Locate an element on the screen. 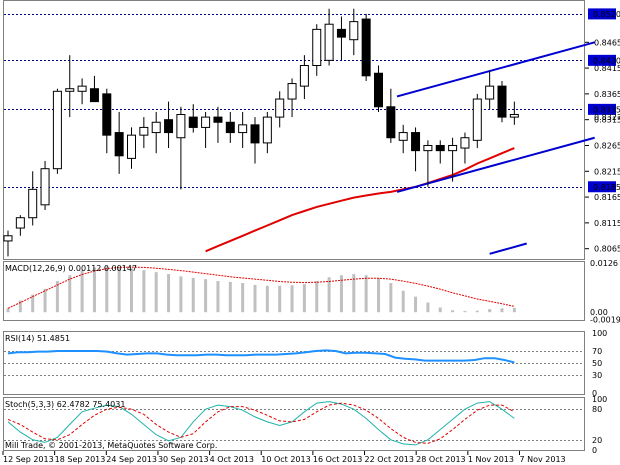 The width and height of the screenshot is (620, 465). stoch-header: Stoch(5,3,3) 62.4782 75.4031 is located at coordinates (65, 404).